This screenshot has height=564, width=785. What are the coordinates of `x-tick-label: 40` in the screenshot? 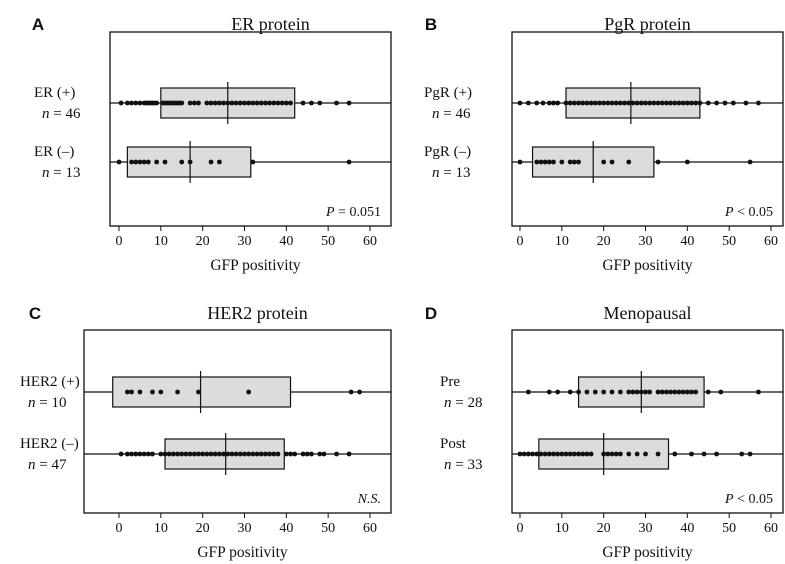 It's located at (286, 241).